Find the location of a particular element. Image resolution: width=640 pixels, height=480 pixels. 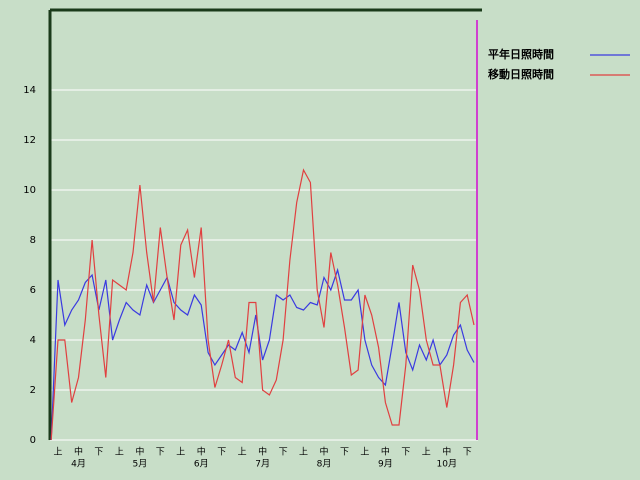

month-label: 7月 is located at coordinates (262, 464).